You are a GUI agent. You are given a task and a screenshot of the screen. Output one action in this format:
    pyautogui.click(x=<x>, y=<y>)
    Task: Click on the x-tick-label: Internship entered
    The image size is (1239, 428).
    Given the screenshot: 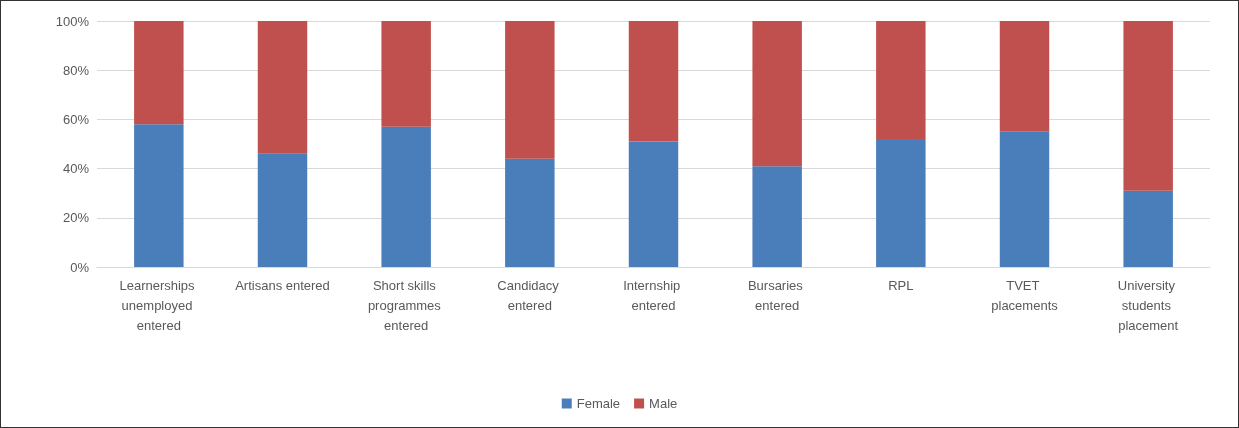 What is the action you would take?
    pyautogui.click(x=653, y=295)
    